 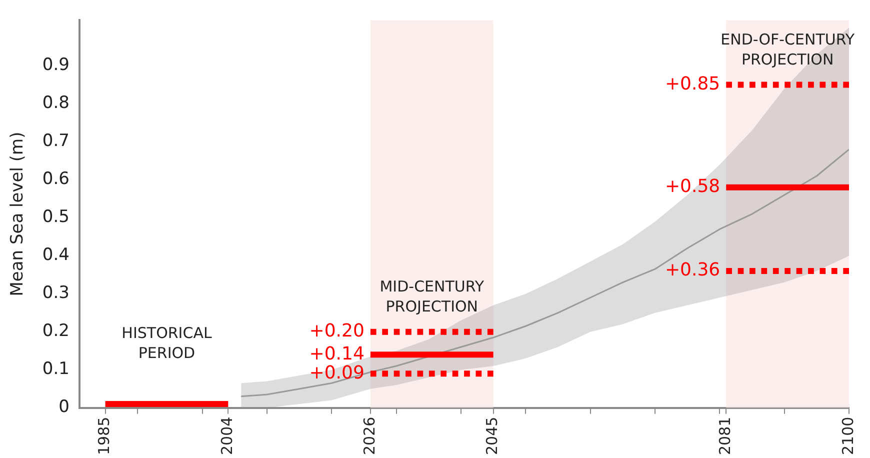 What do you see at coordinates (692, 187) in the screenshot?
I see `data-label: +0.58` at bounding box center [692, 187].